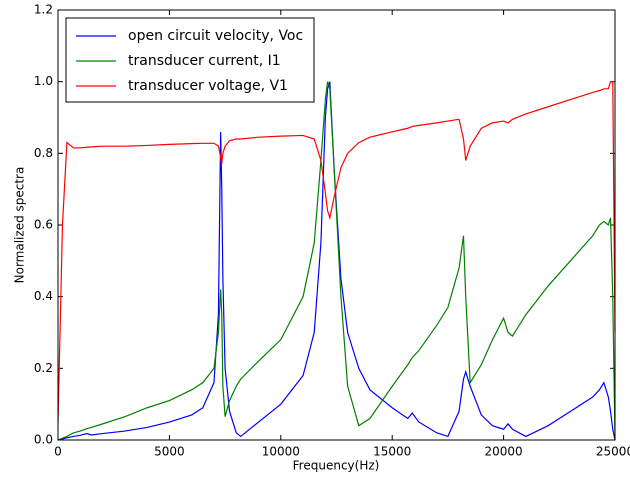 The height and width of the screenshot is (479, 630). I want to click on y-axis-label: Normalized spectra, so click(20, 225).